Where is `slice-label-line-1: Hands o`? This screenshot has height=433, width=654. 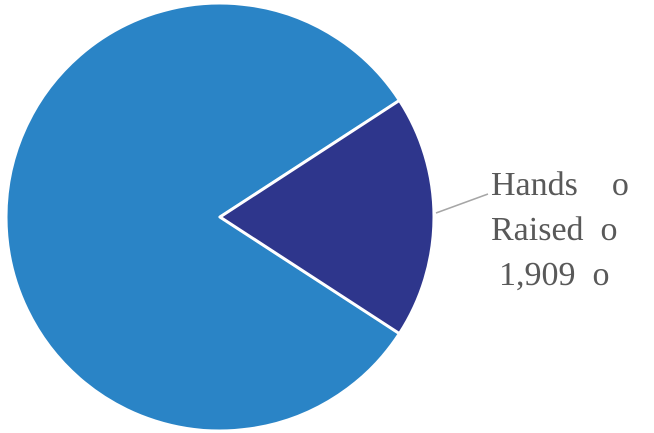 slice-label-line-1: Hands o is located at coordinates (560, 184).